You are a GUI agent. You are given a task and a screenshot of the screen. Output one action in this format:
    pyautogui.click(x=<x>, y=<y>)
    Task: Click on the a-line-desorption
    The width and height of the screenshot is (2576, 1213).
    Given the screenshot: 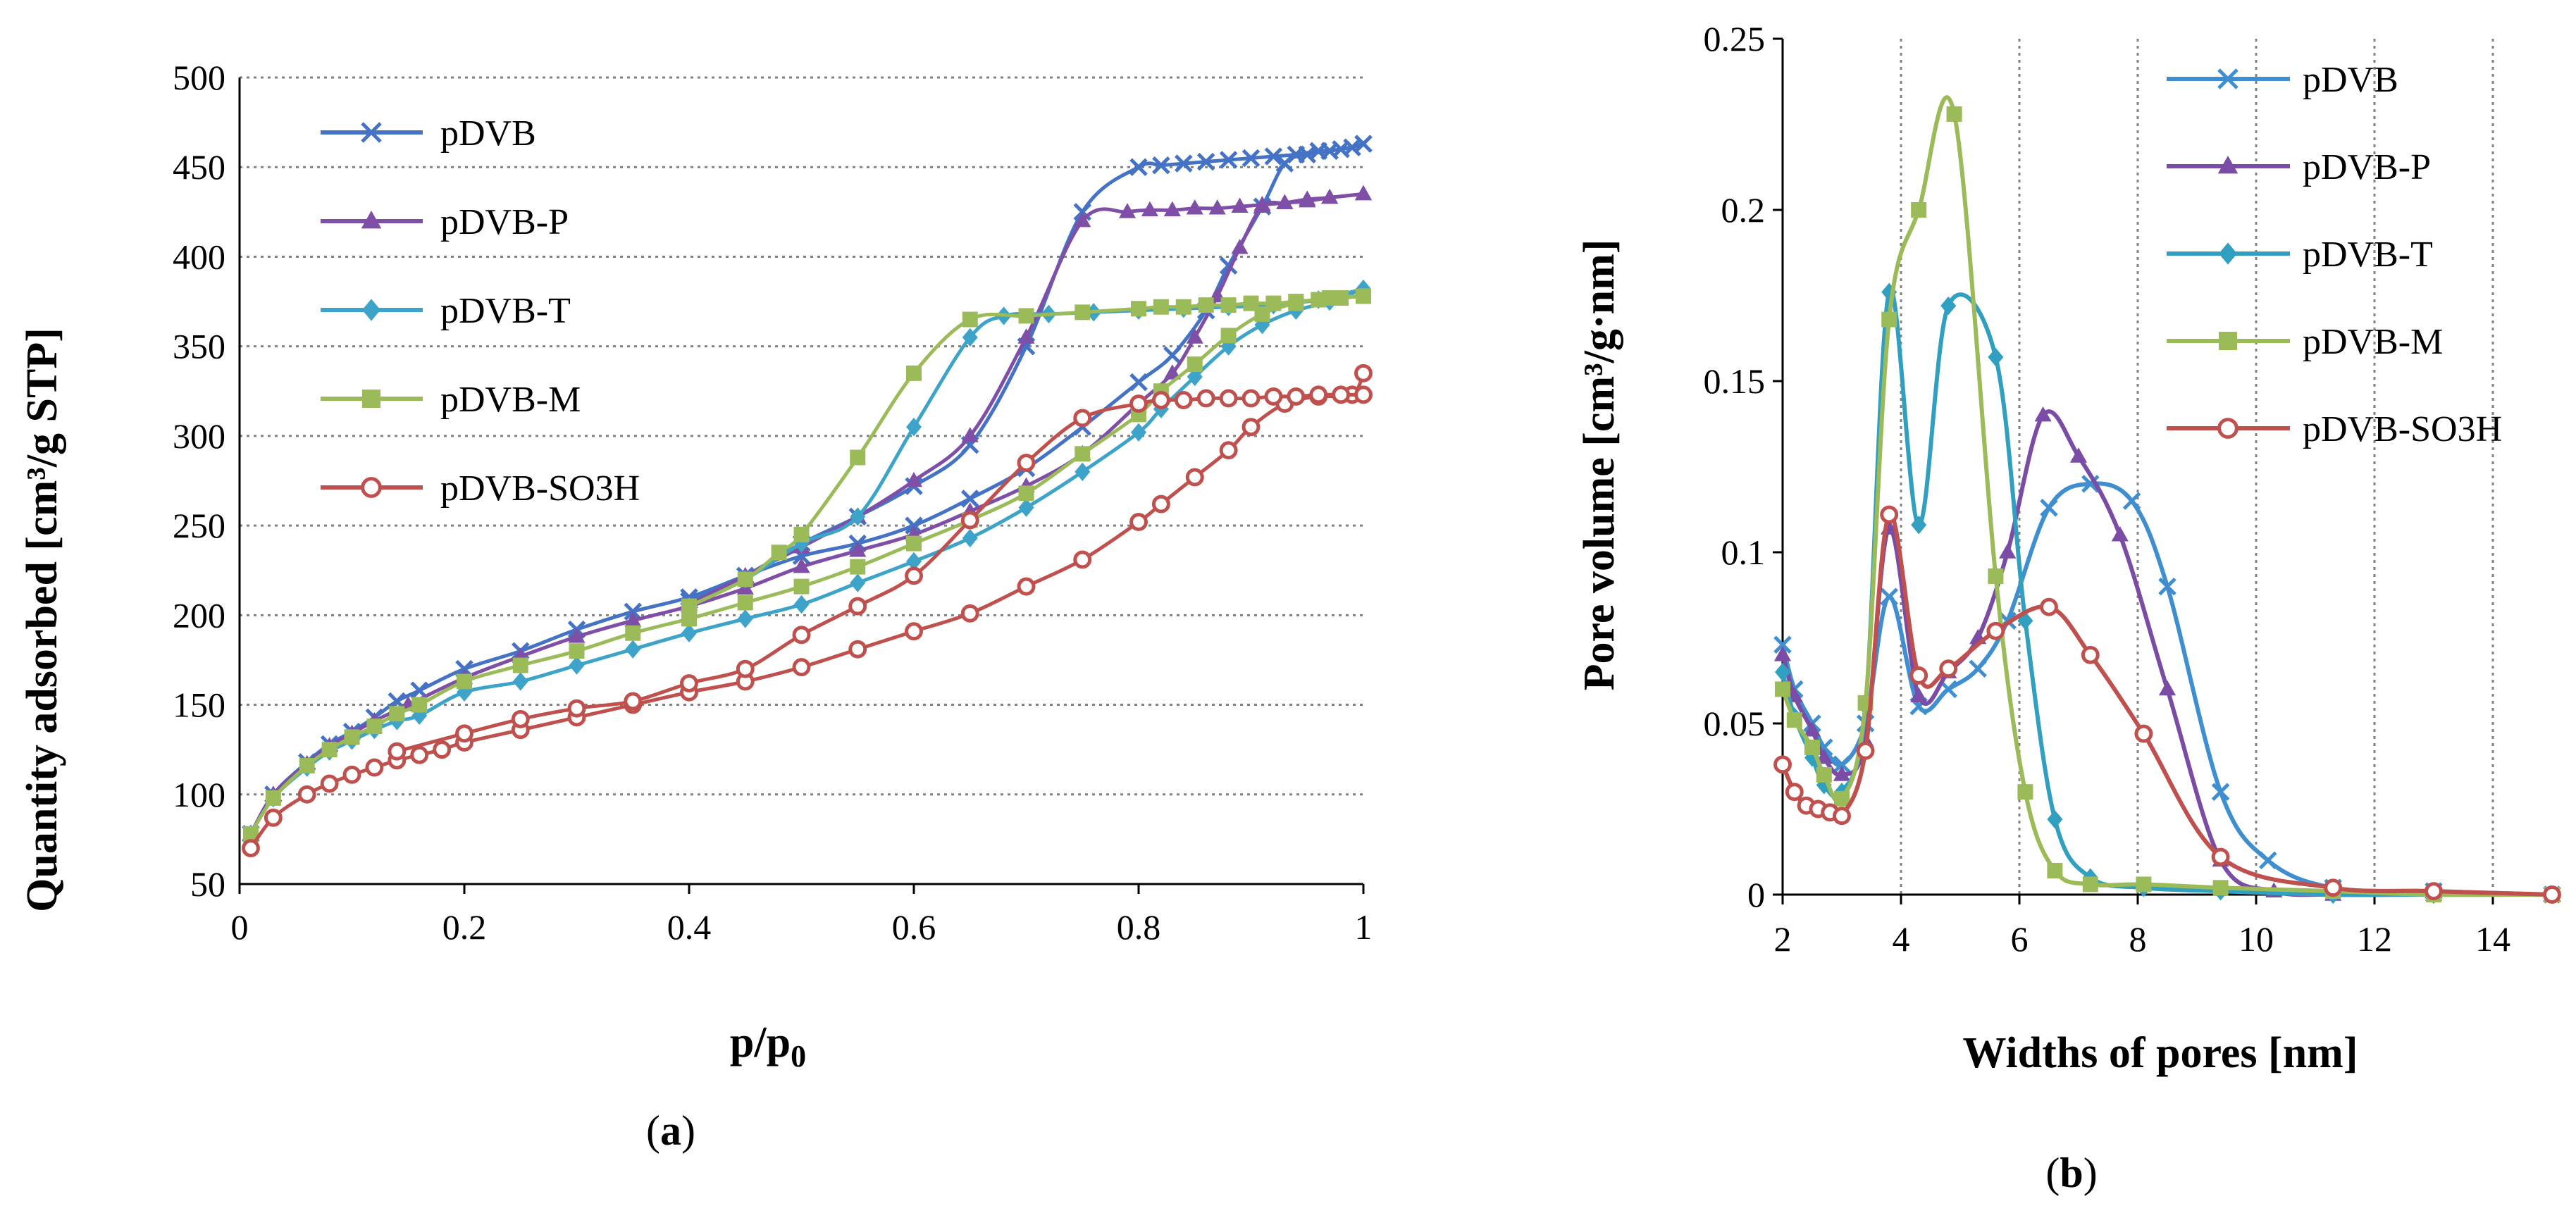 What is the action you would take?
    pyautogui.click(x=1026, y=399)
    